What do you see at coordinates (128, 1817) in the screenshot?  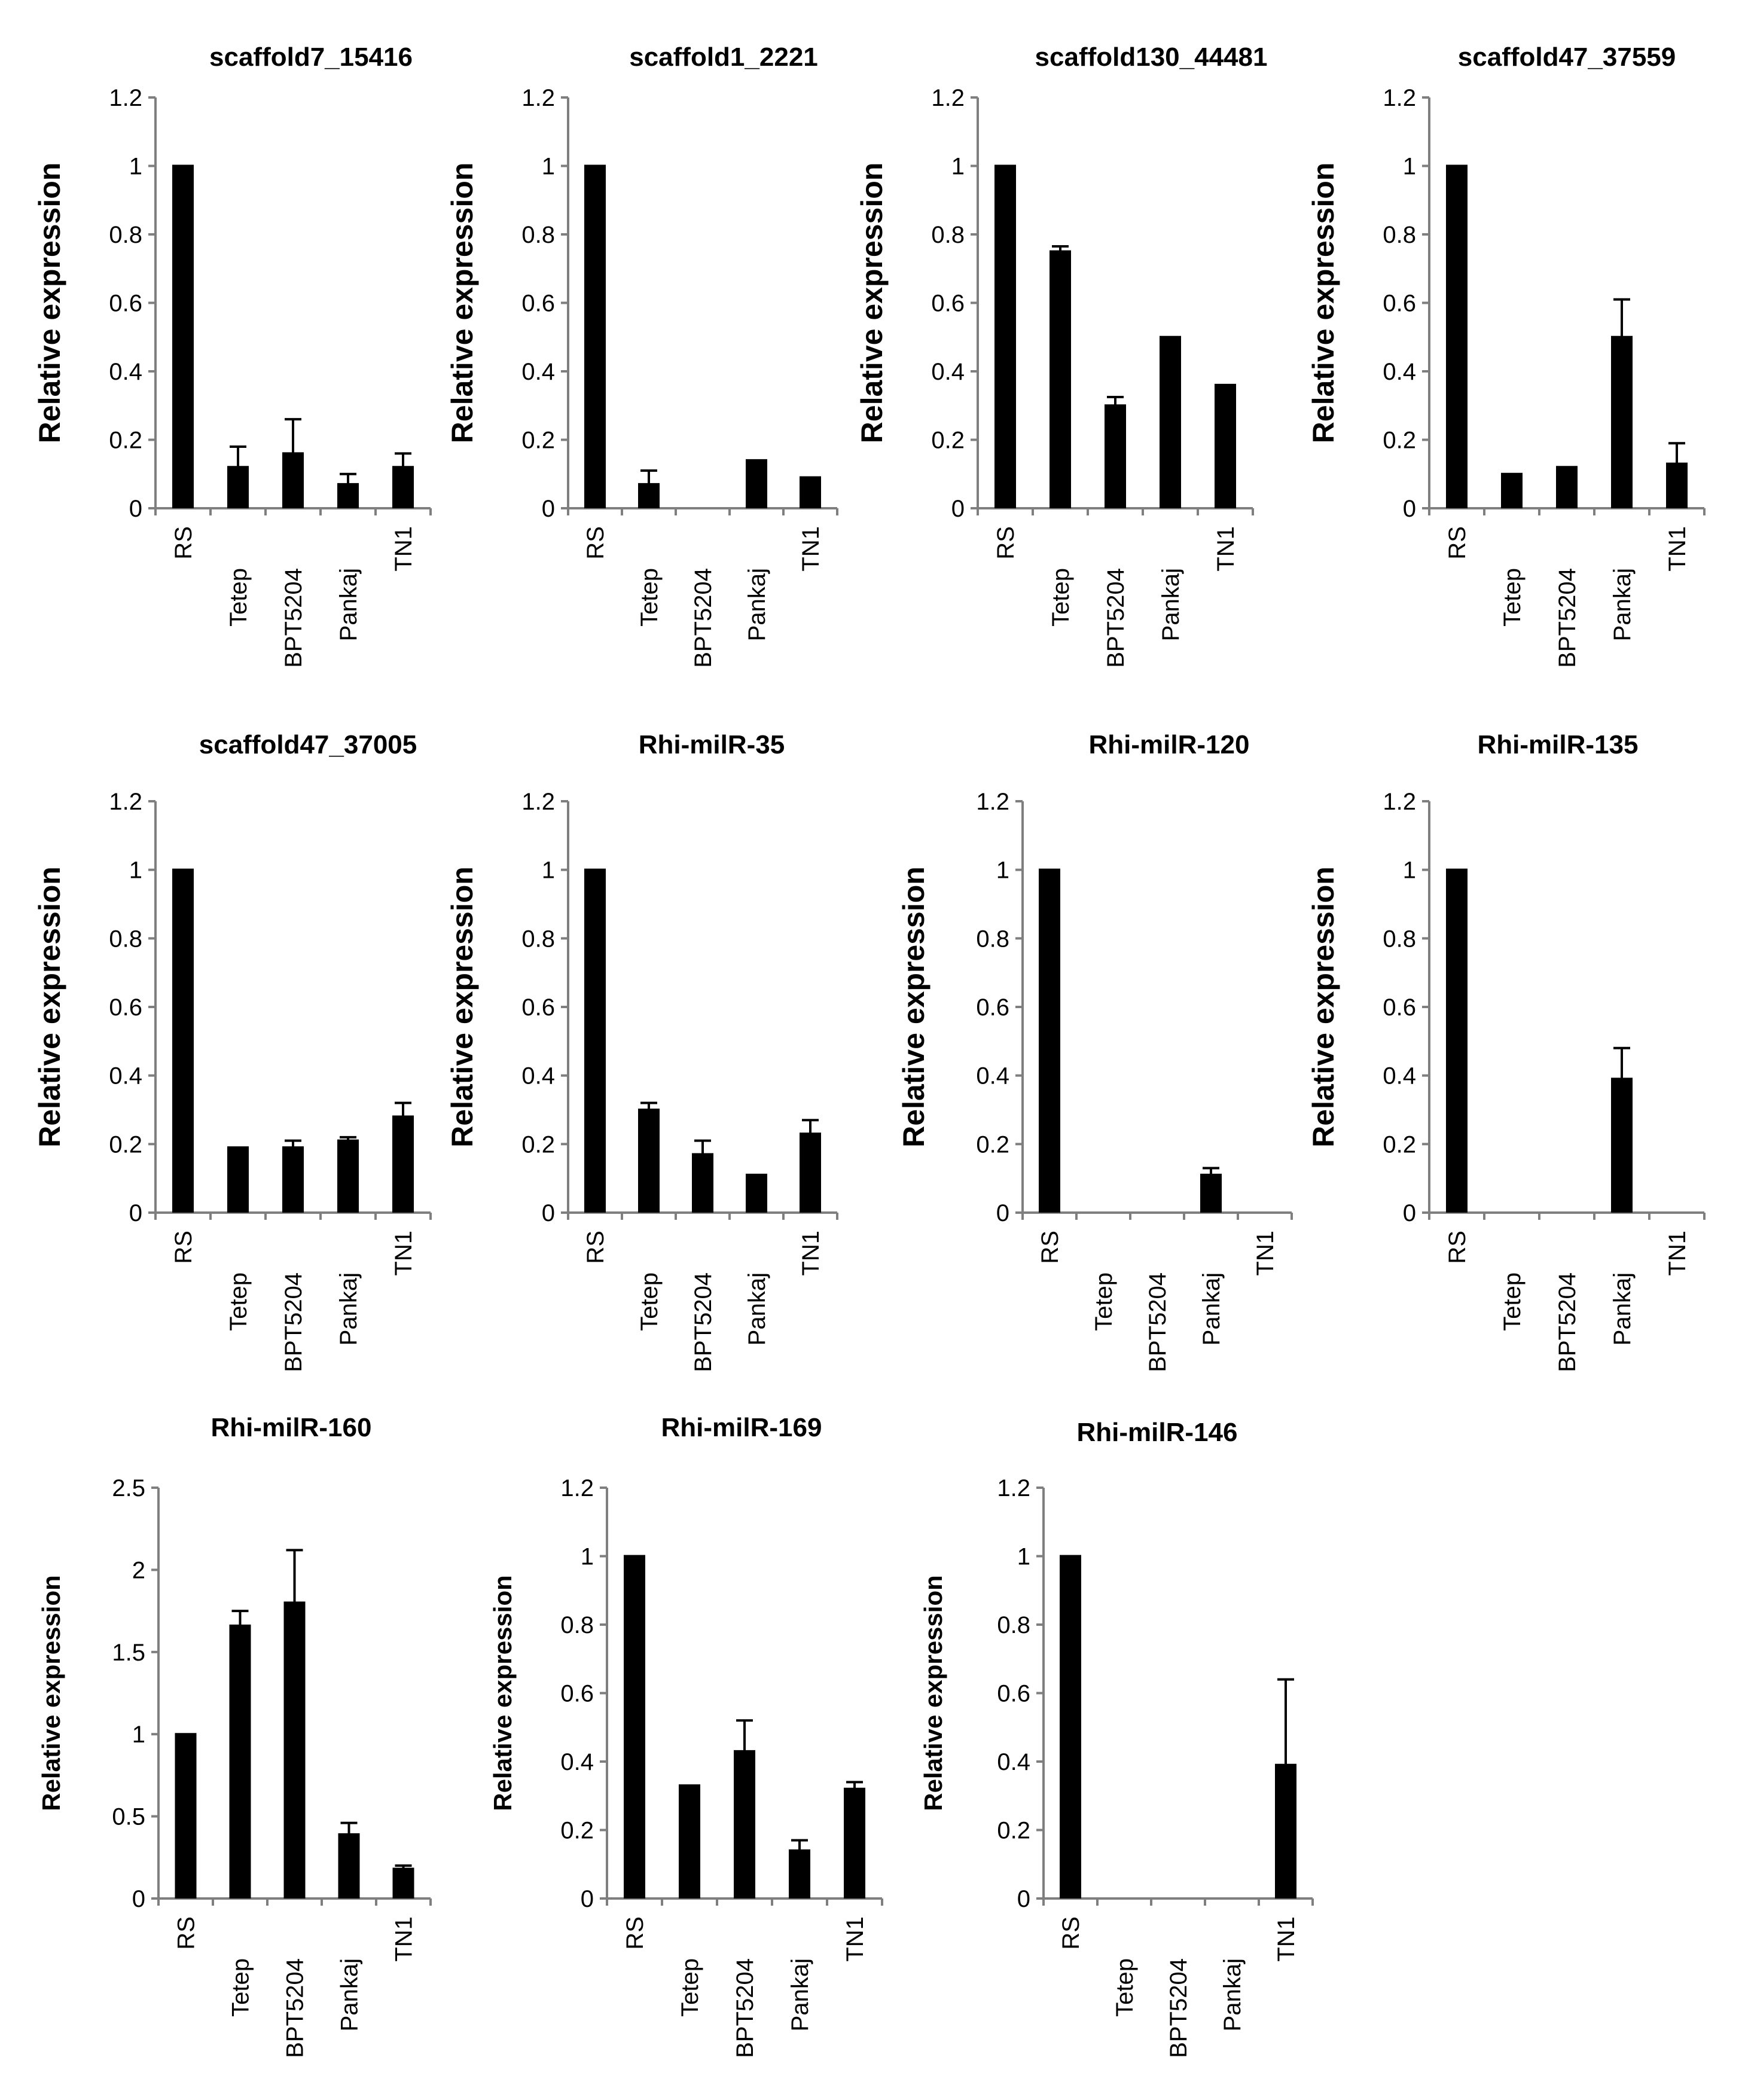 I see `y-tick-label: 0.5` at bounding box center [128, 1817].